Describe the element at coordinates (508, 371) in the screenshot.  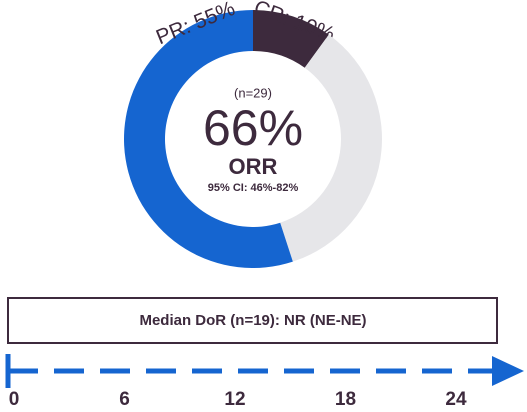
I see `axis-arrow` at that location.